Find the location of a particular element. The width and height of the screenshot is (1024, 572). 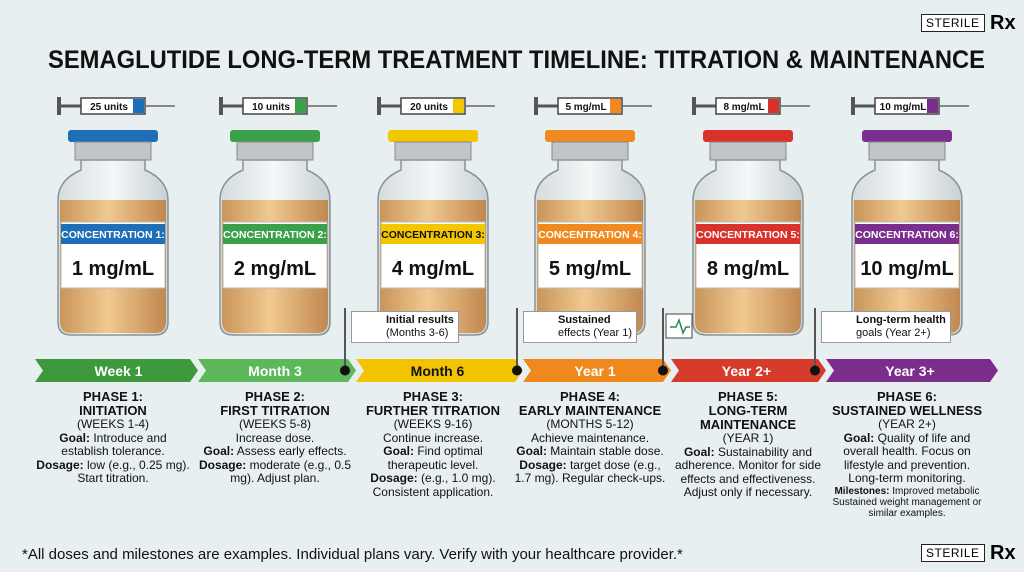

detail-text: Increase dose. is located at coordinates (275, 437).